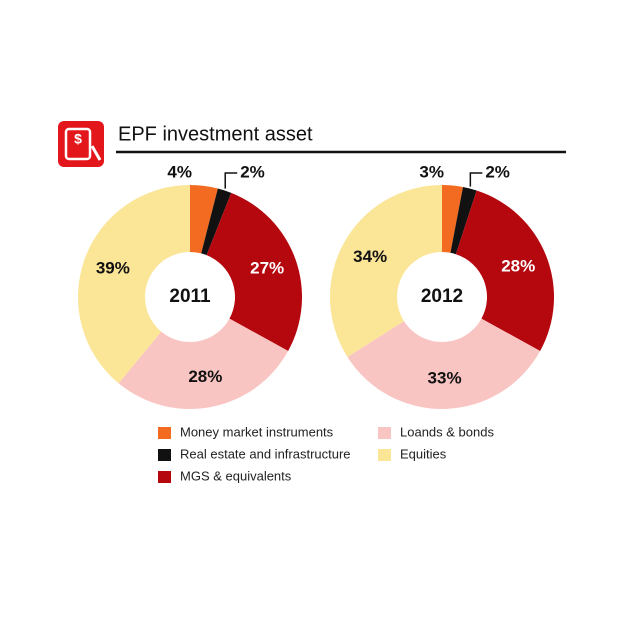 Image resolution: width=630 pixels, height=630 pixels. What do you see at coordinates (447, 431) in the screenshot?
I see `legend-label: Loands & bonds` at bounding box center [447, 431].